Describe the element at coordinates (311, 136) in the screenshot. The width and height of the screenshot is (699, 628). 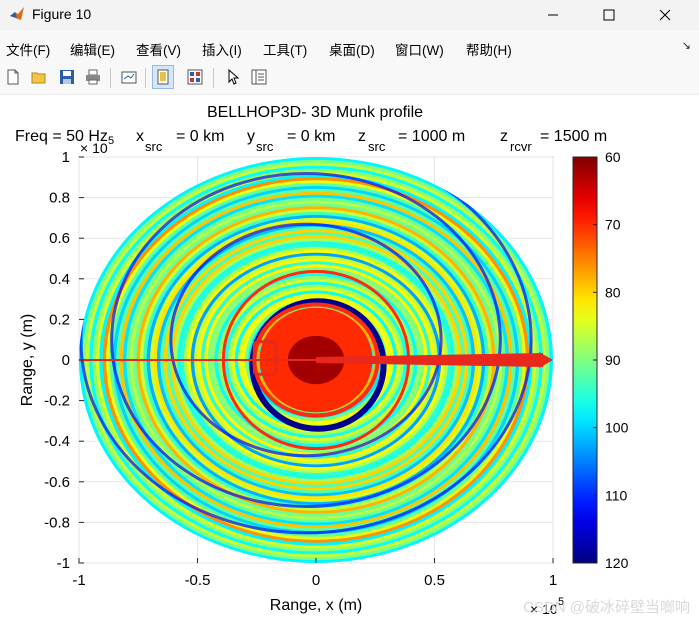
I see `subtitle-ysrc-value: = 0 km` at that location.